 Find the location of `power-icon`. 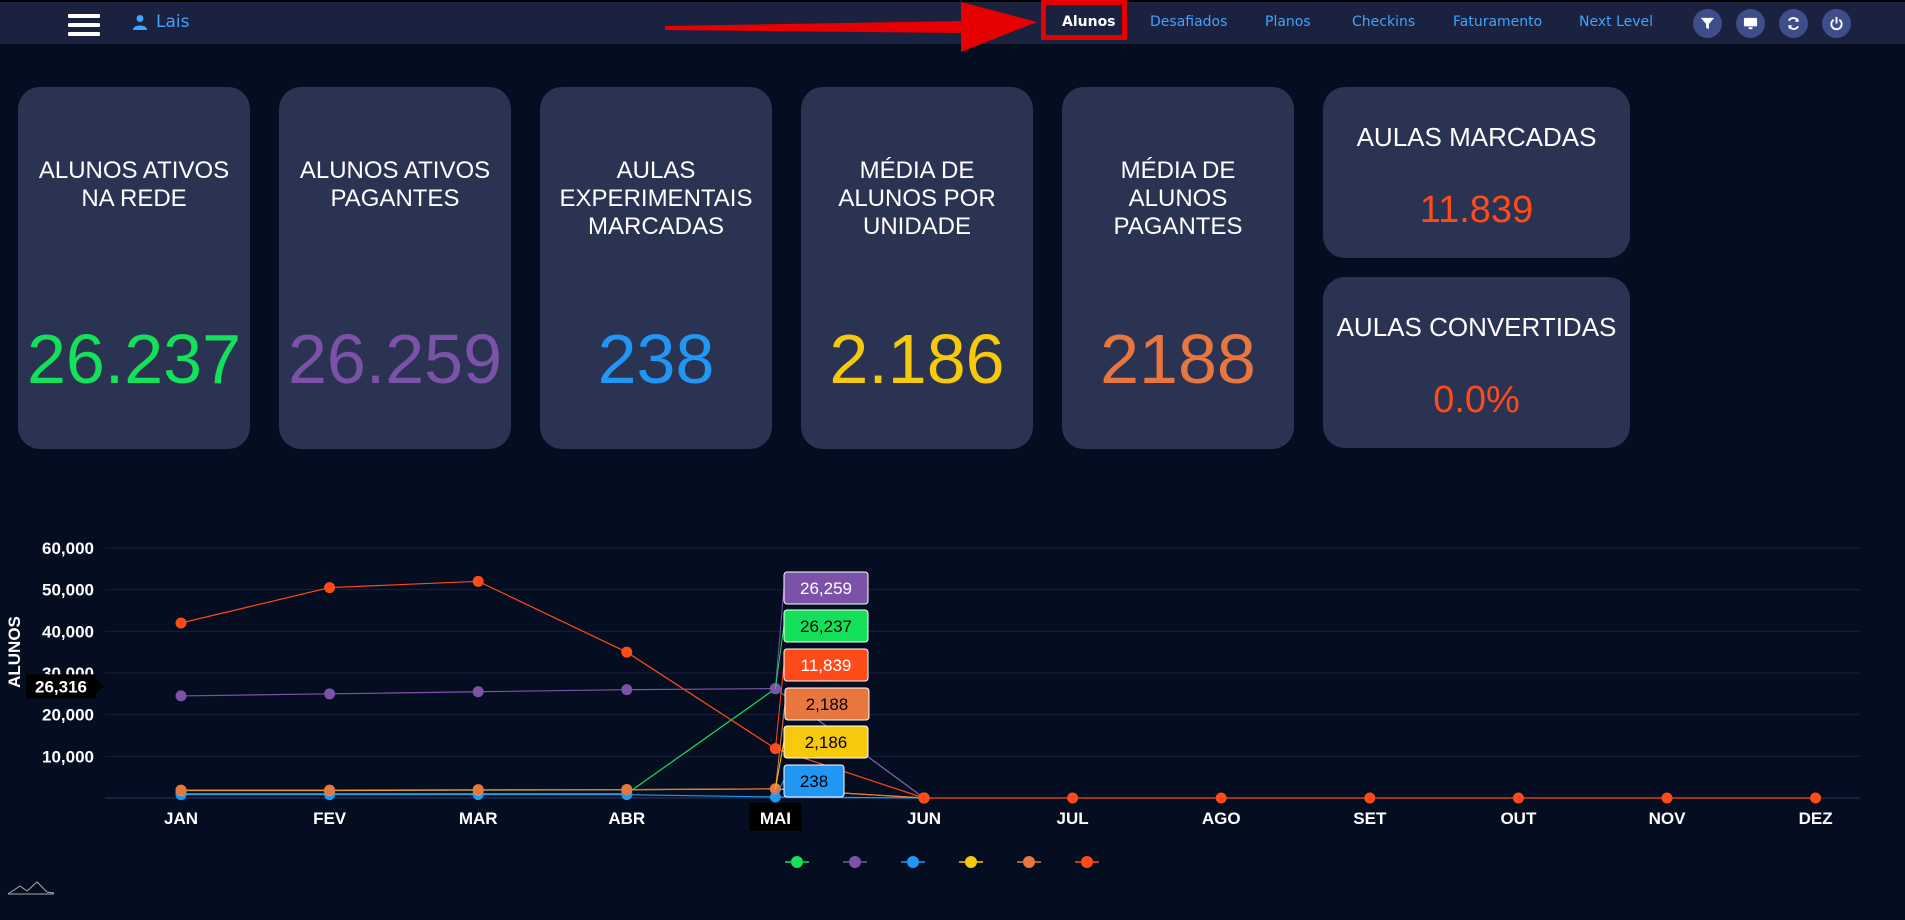

power-icon is located at coordinates (1836, 23).